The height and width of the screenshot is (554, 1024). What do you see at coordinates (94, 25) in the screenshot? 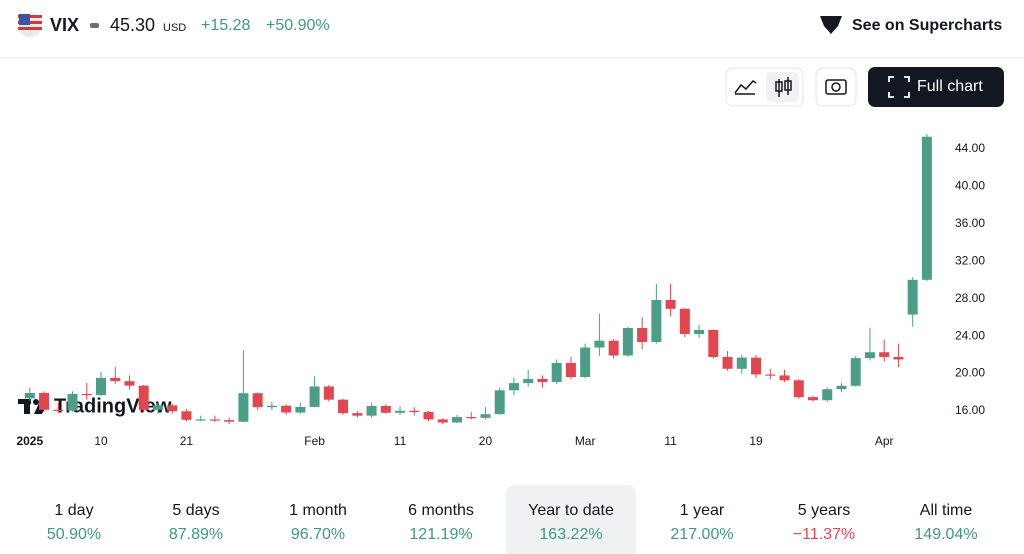
I see `status-dash` at bounding box center [94, 25].